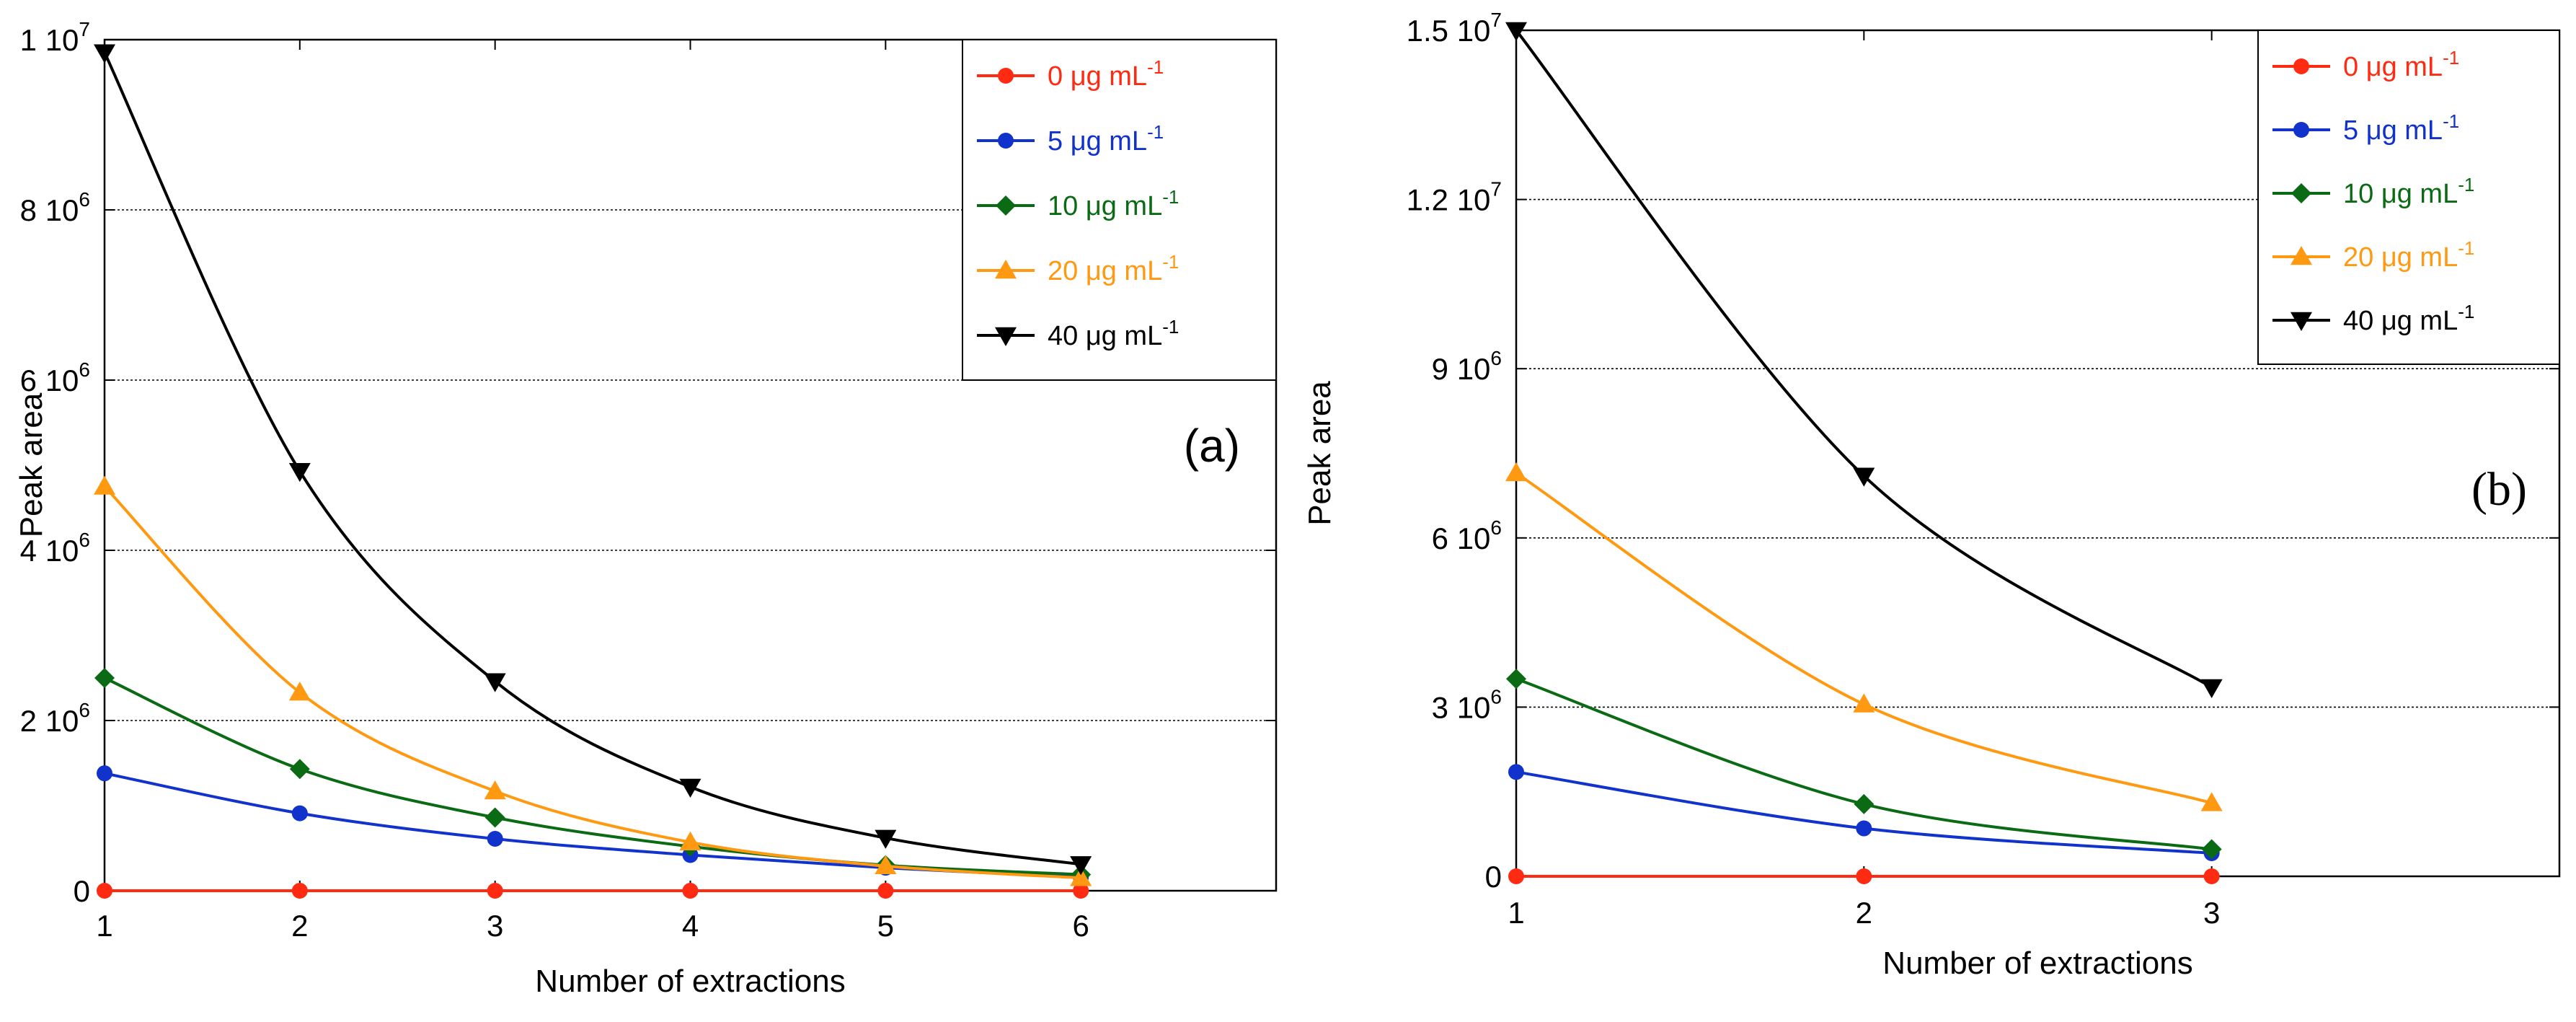  Describe the element at coordinates (1467, 535) in the screenshot. I see `y-tick-label: 6 106` at that location.